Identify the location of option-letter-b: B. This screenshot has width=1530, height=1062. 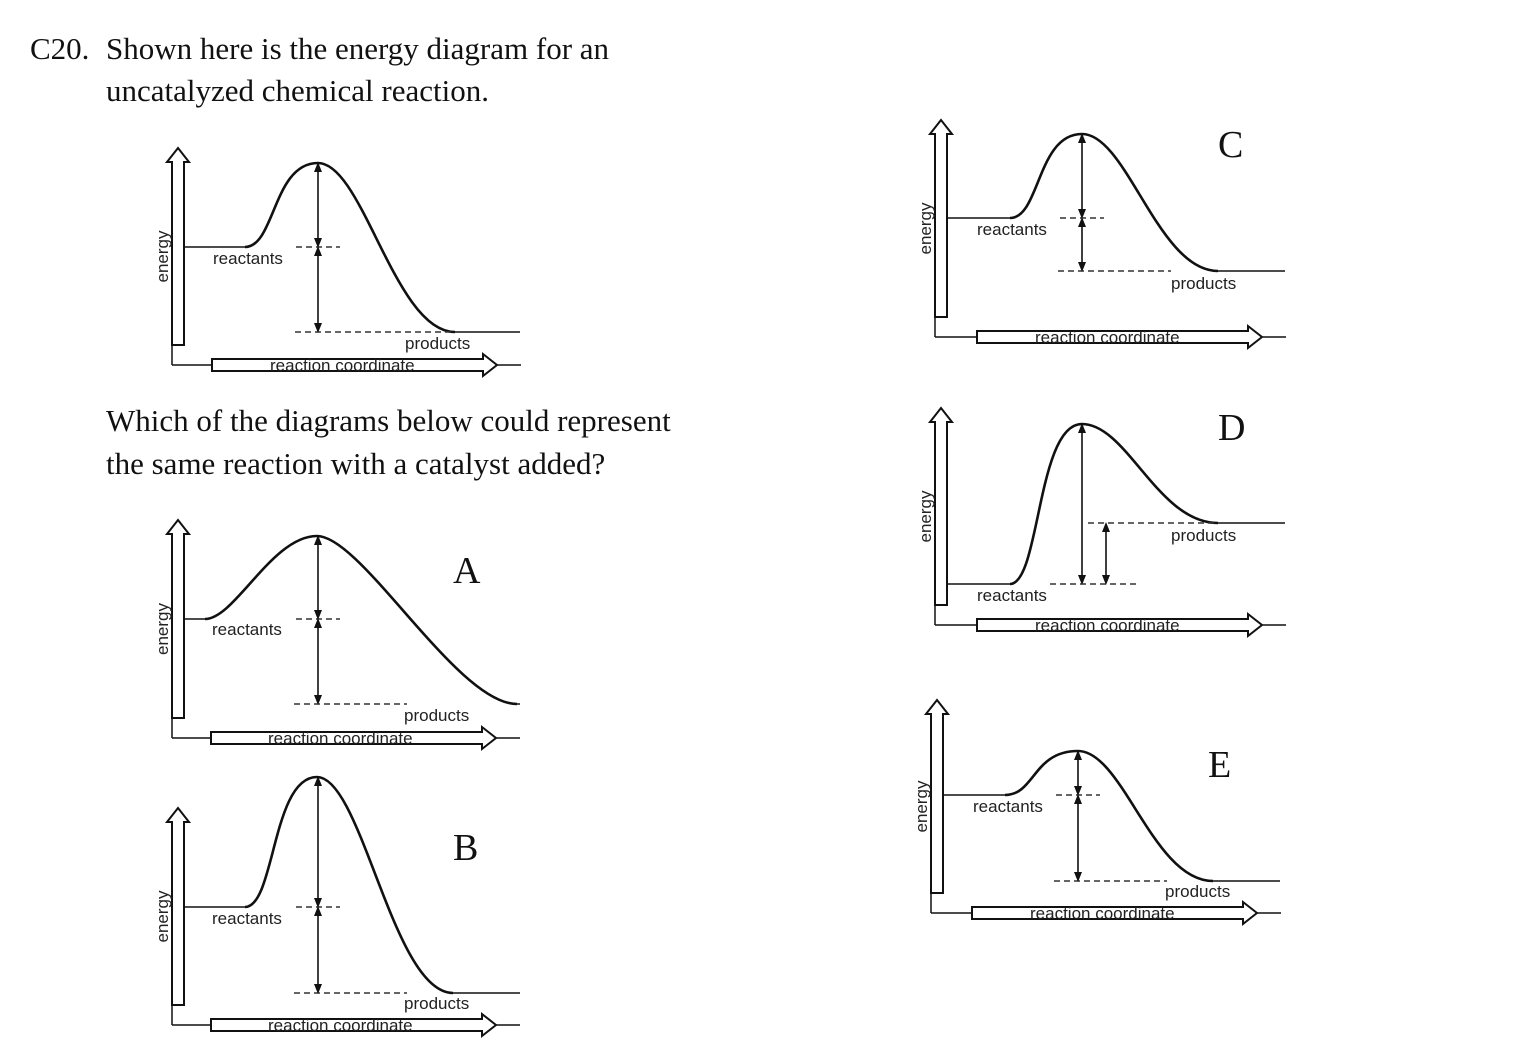
(465, 848).